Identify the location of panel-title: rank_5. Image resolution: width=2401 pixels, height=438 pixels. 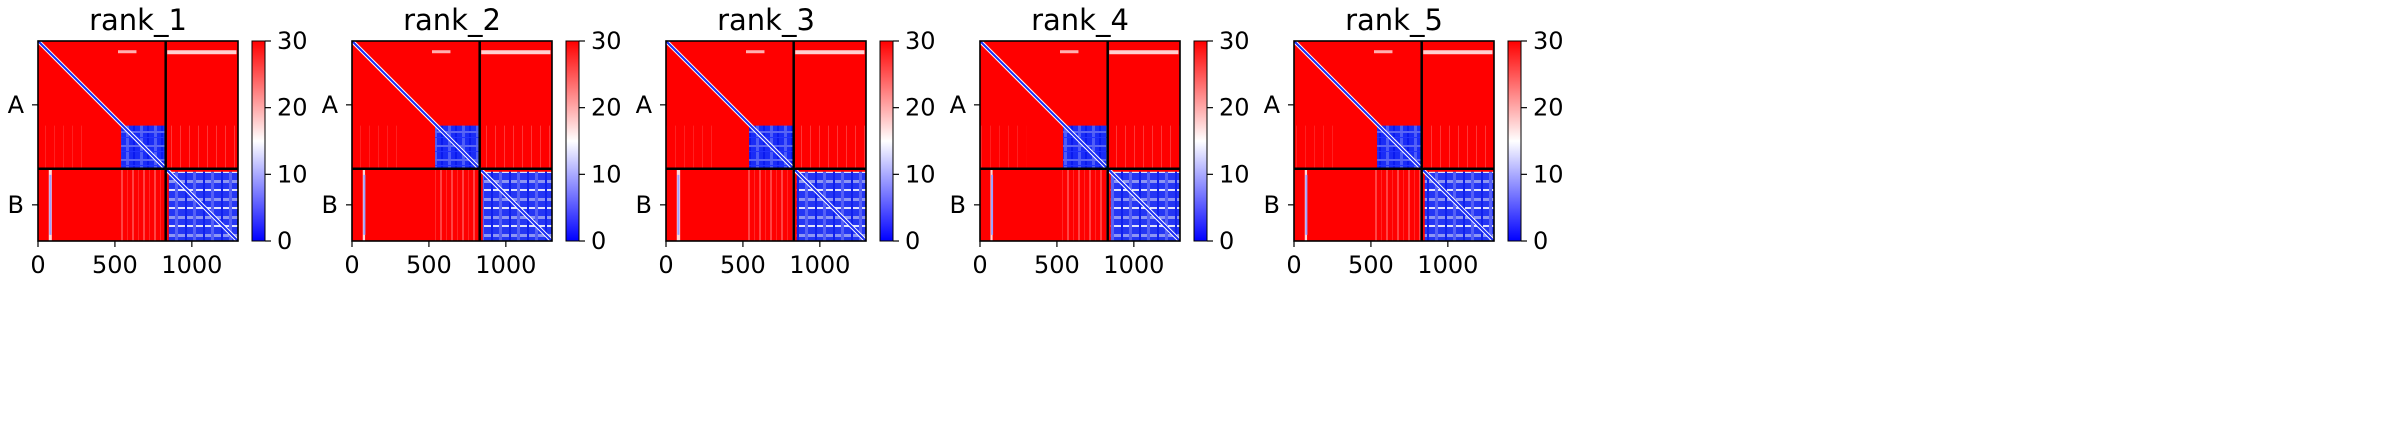
(1394, 20).